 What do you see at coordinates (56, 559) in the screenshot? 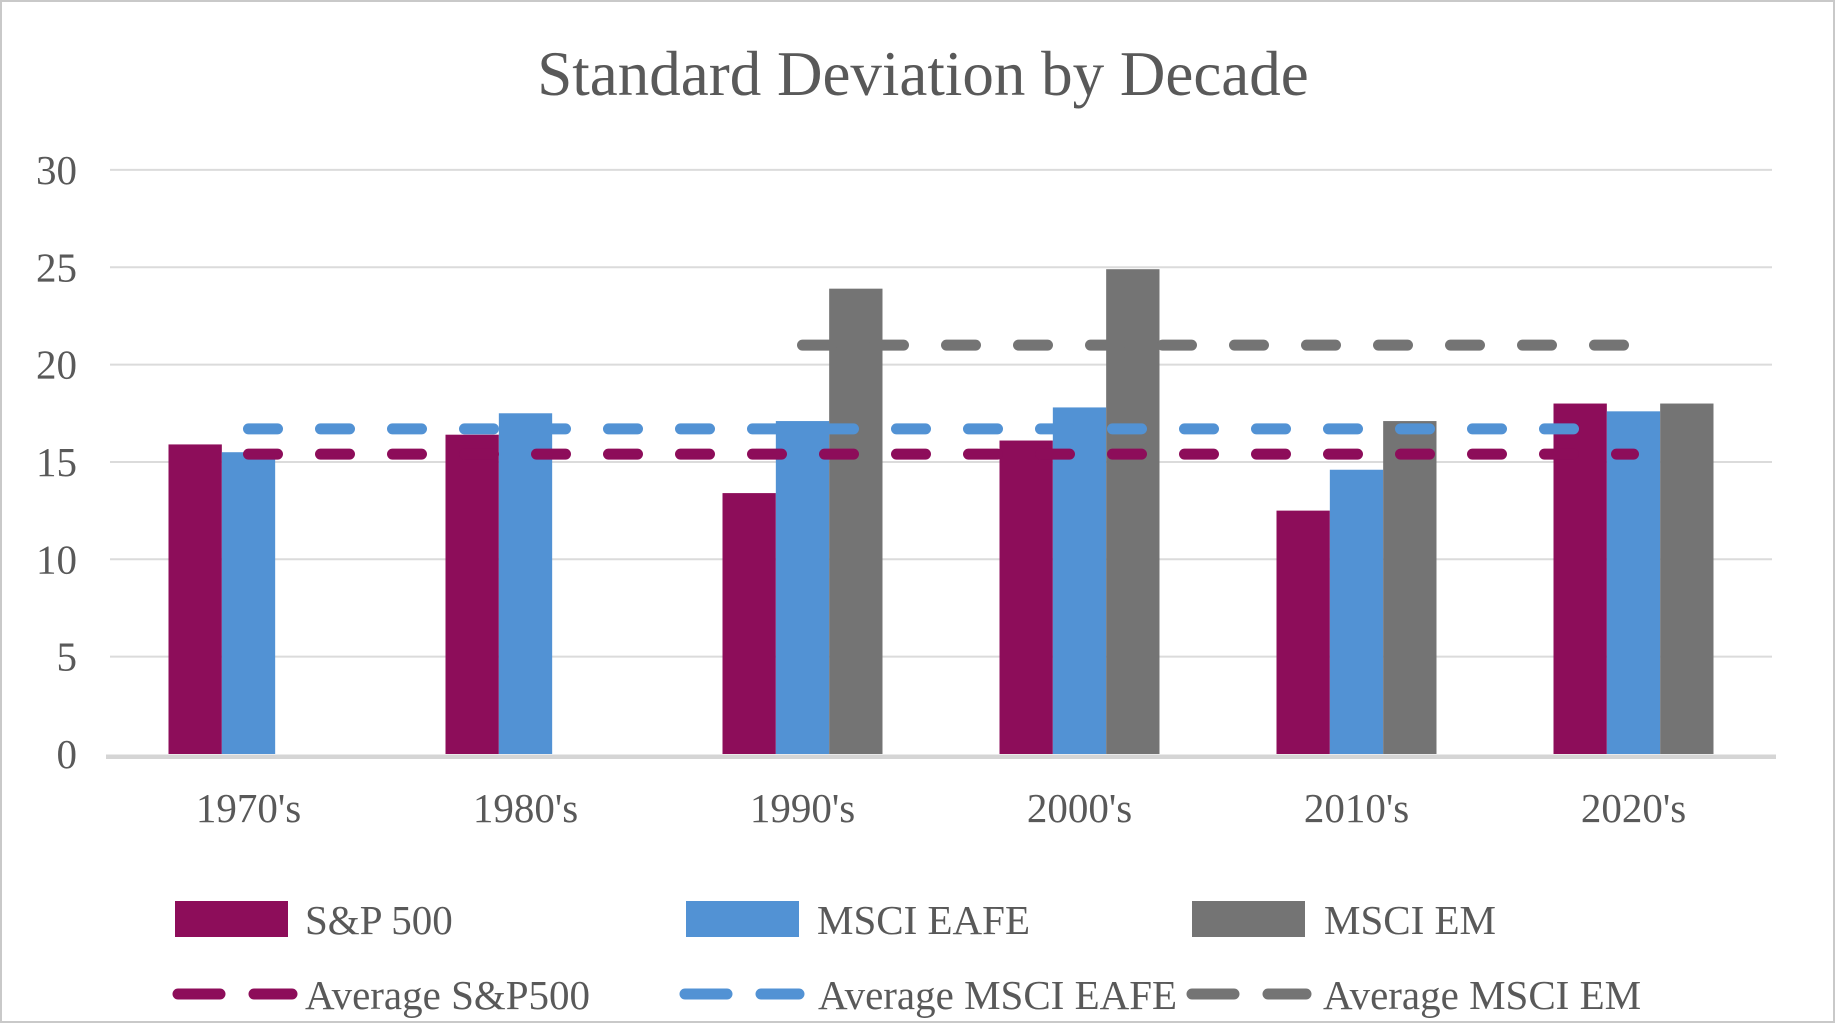
I see `y-tick-label-10: 10` at bounding box center [56, 559].